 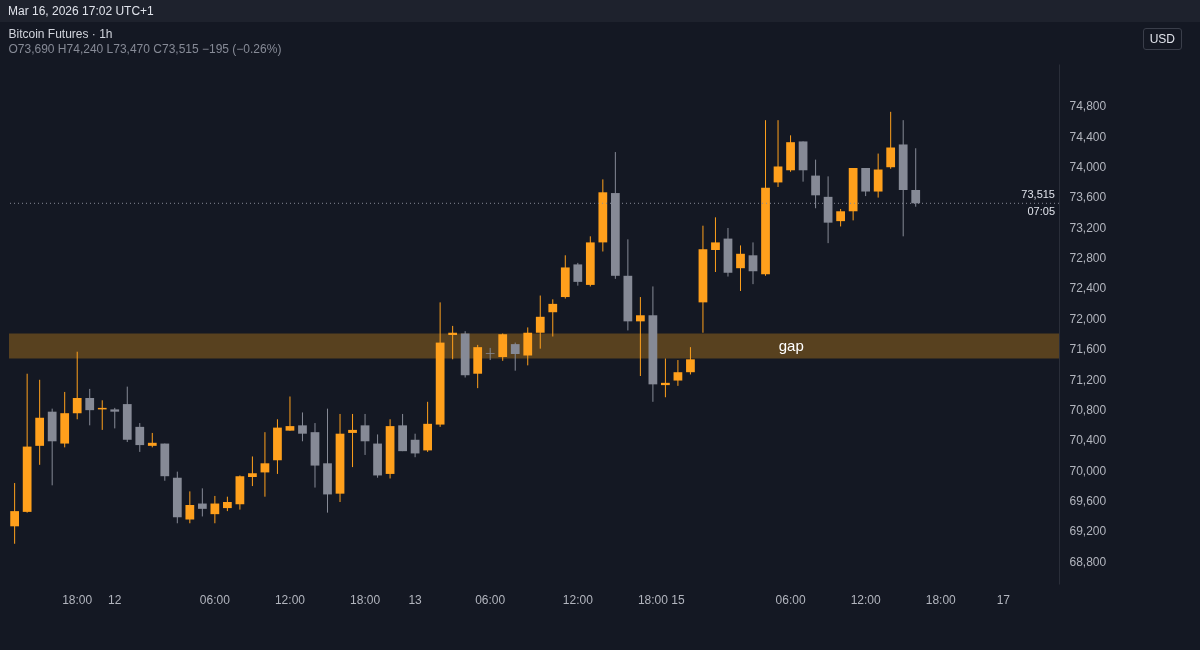 What do you see at coordinates (678, 599) in the screenshot?
I see `x-tick-label: 15` at bounding box center [678, 599].